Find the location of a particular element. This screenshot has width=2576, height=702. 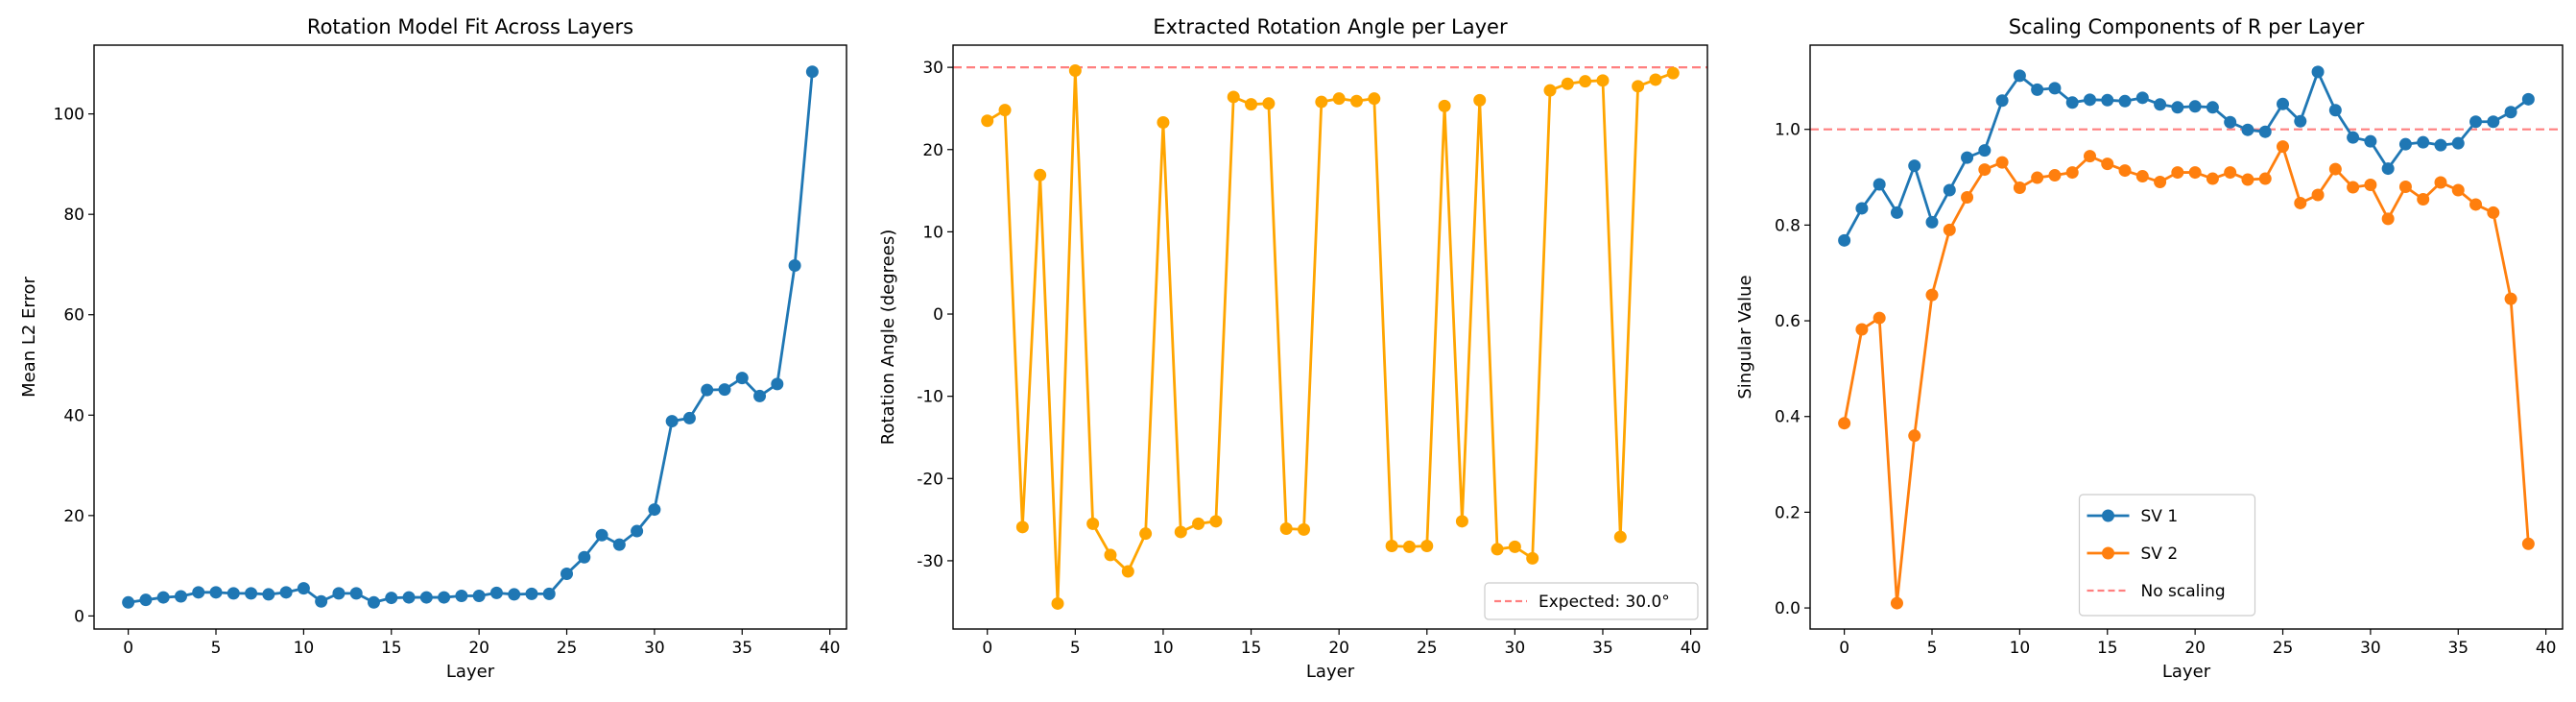

y-tick-label: 20 is located at coordinates (932, 150).